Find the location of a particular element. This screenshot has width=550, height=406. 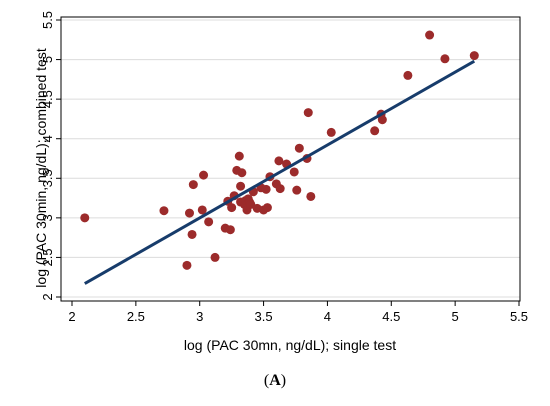

y-tick-label-4: 4 is located at coordinates (47, 138).